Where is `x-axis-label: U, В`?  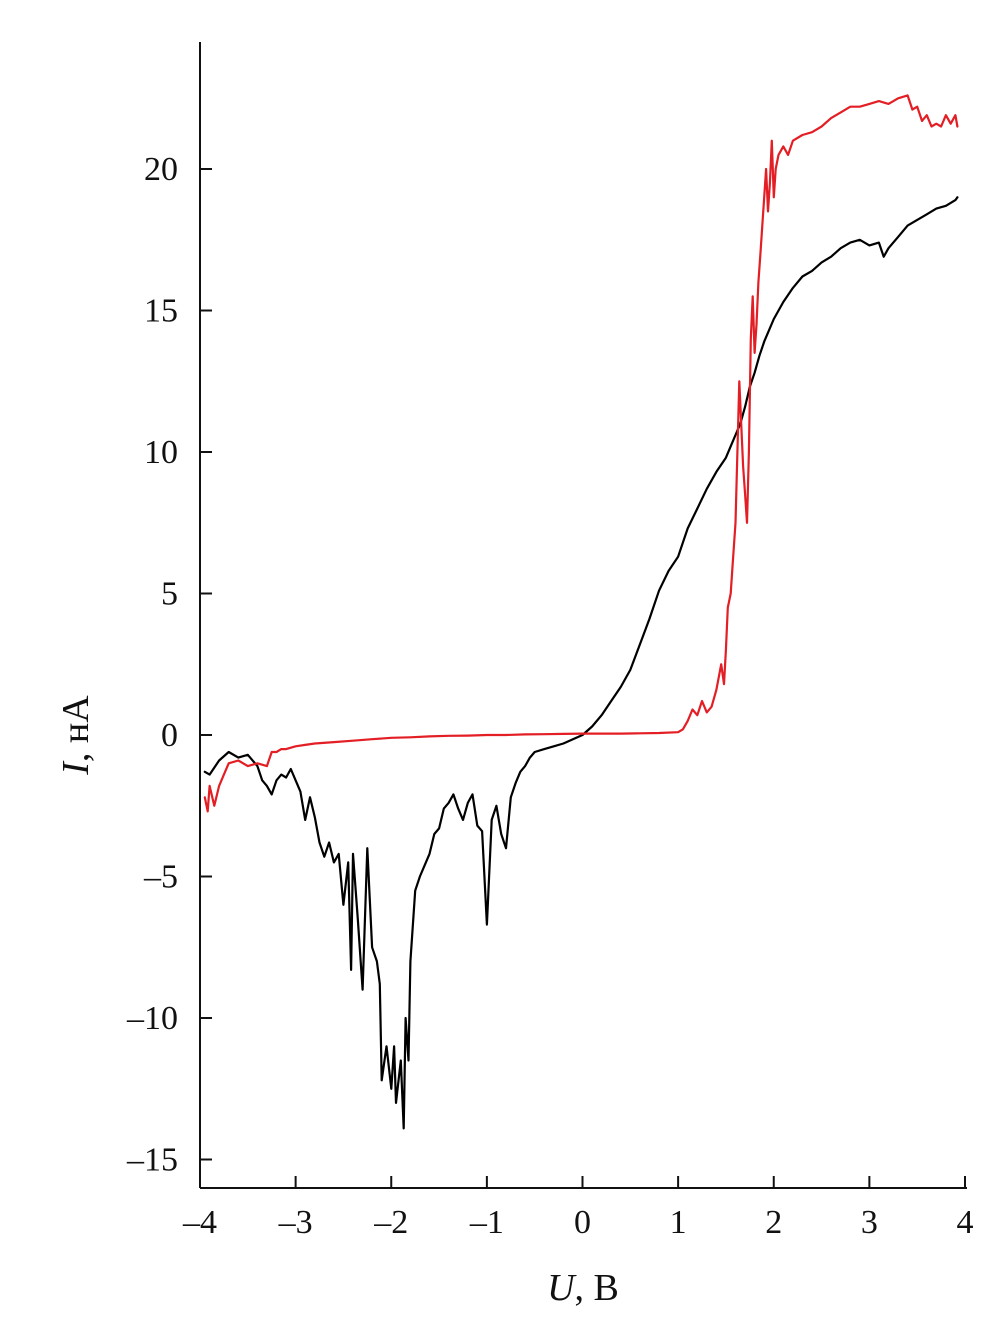 x-axis-label: U, В is located at coordinates (583, 1288).